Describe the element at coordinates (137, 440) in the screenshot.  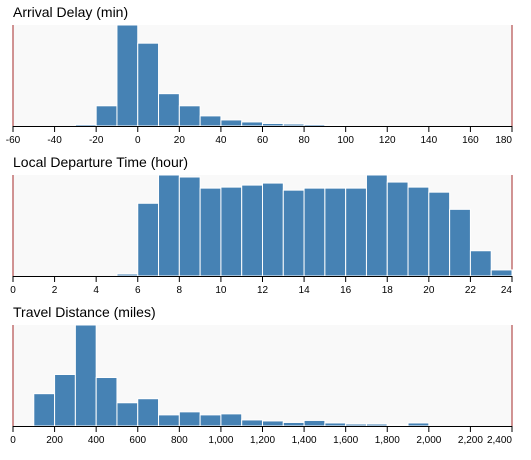
I see `x-tick-label: 600` at that location.